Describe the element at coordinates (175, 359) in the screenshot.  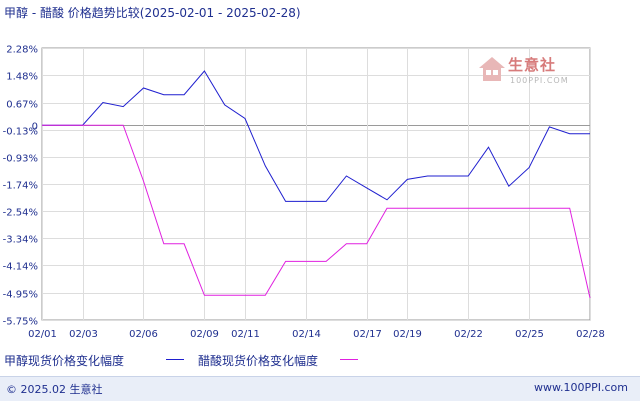
I see `legend-swatch-methanol` at that location.